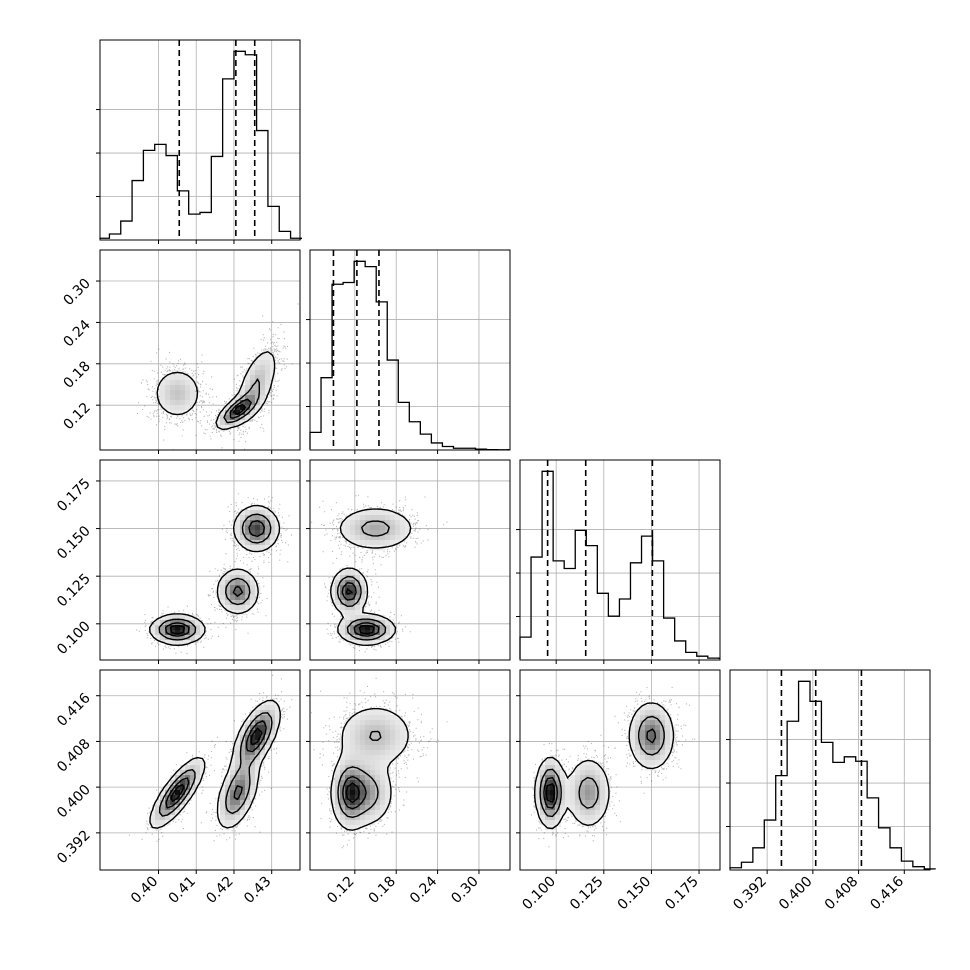 The height and width of the screenshot is (970, 970). Describe the element at coordinates (257, 890) in the screenshot. I see `x-tick-label: 0.43` at that location.